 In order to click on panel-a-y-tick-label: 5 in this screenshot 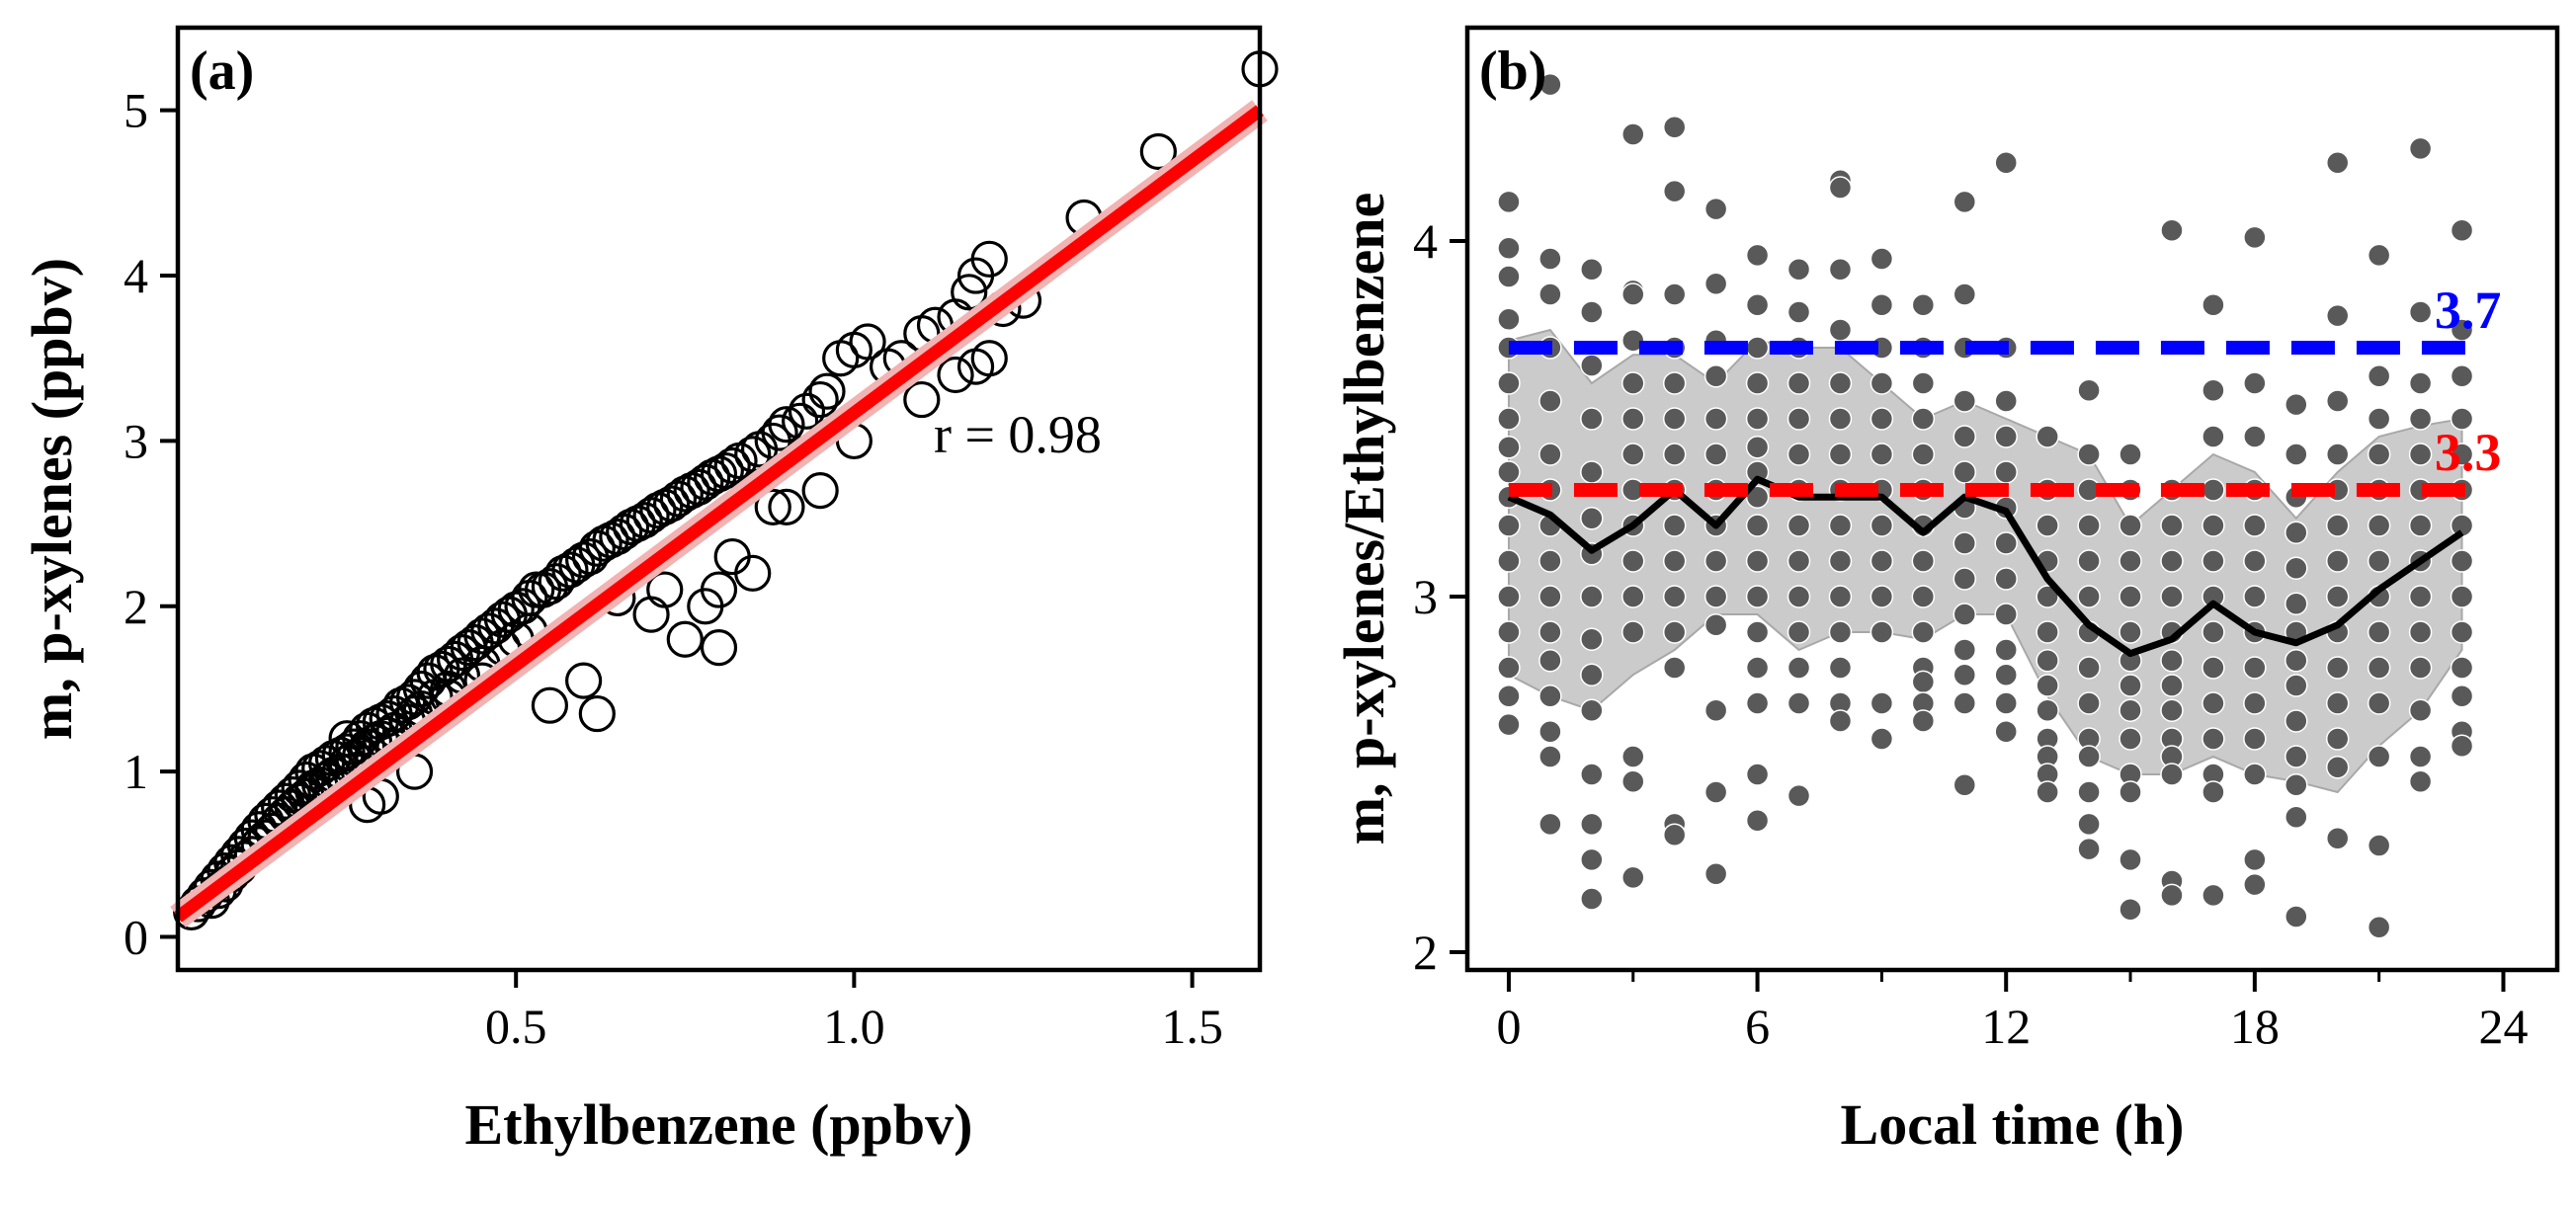, I will do `click(136, 111)`.